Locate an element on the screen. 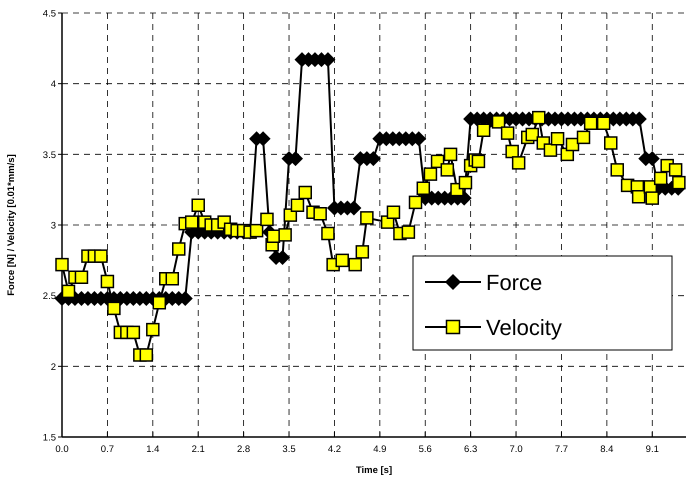  y-tick-label: 1.5 is located at coordinates (49, 438).